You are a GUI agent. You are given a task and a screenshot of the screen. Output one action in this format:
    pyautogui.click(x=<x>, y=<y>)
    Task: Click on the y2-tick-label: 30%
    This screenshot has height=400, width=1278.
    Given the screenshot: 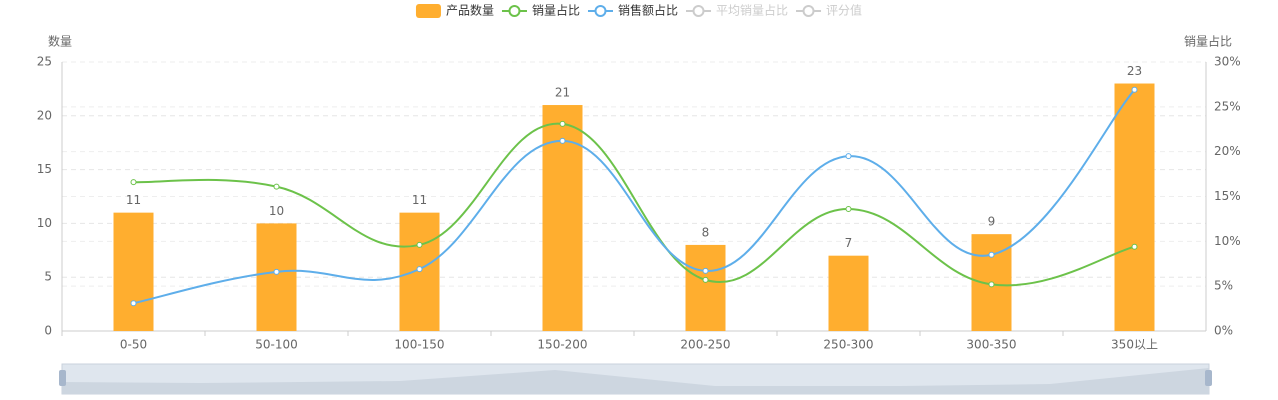 What is the action you would take?
    pyautogui.click(x=1227, y=62)
    